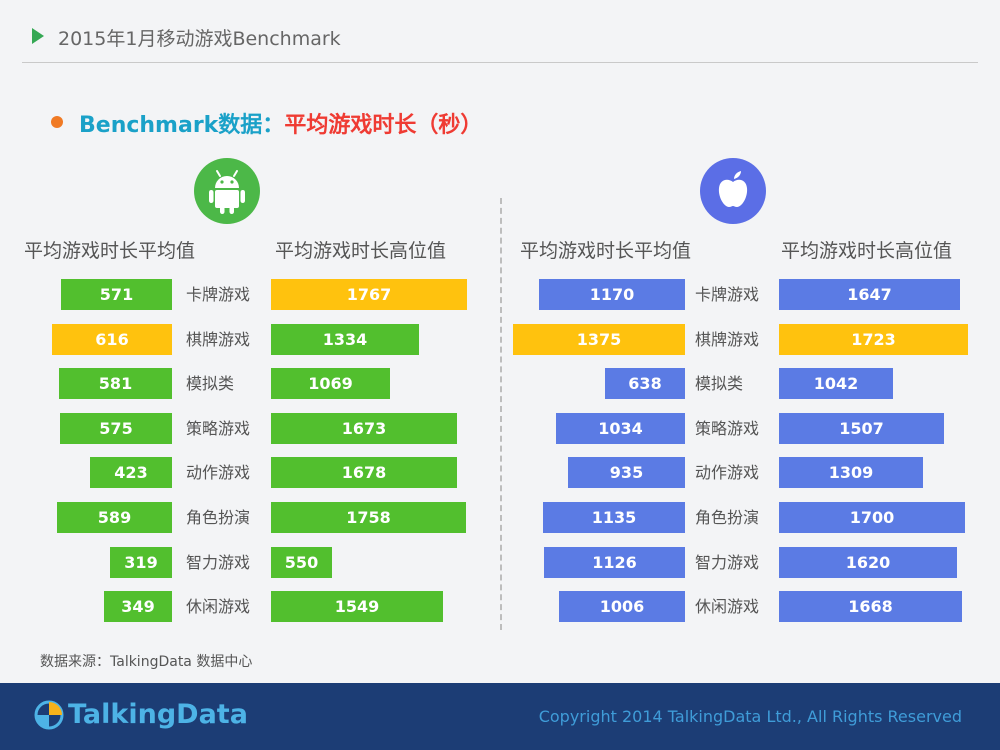 The width and height of the screenshot is (1000, 750). What do you see at coordinates (612, 294) in the screenshot?
I see `ios-avg-bar: 1170` at bounding box center [612, 294].